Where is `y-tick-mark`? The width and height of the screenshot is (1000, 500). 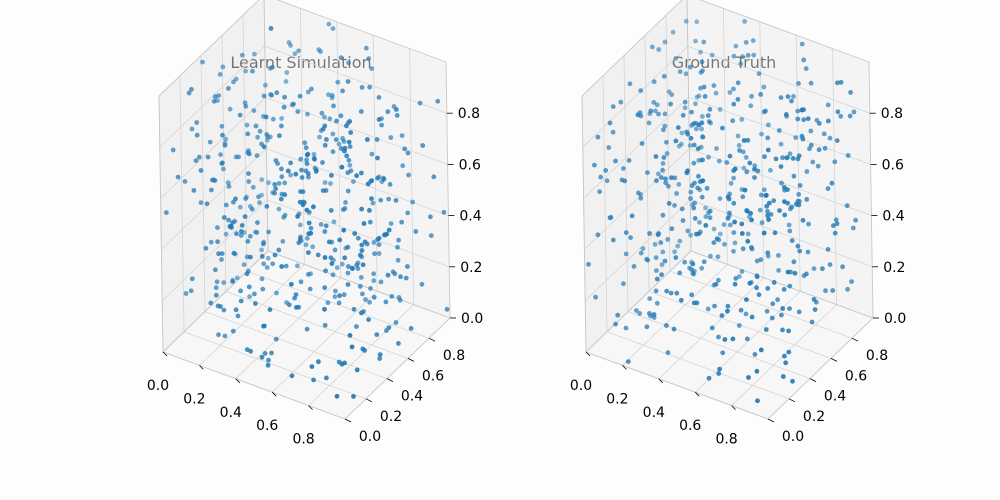
y-tick-mark is located at coordinates (792, 400).